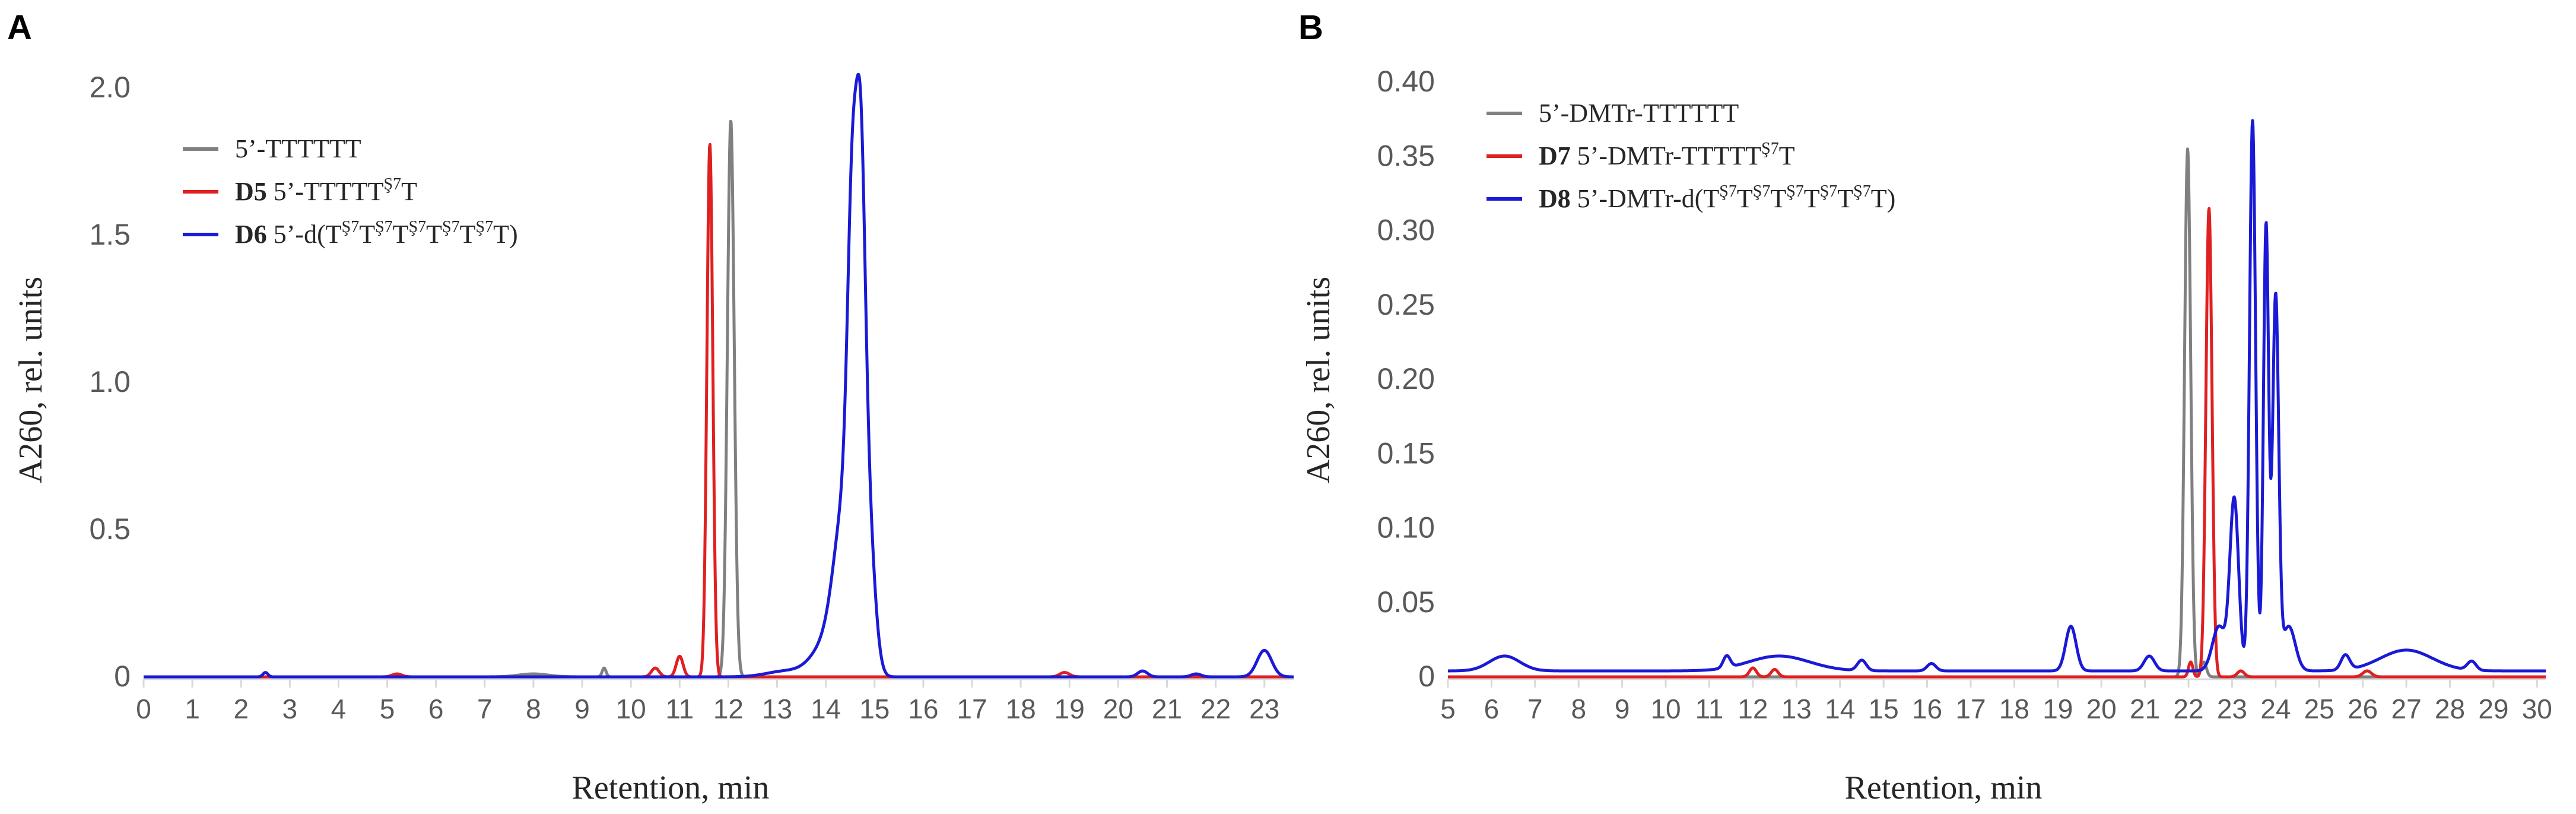 This screenshot has height=814, width=2576. What do you see at coordinates (874, 708) in the screenshot?
I see `panel-a-x-tick-label: 15` at bounding box center [874, 708].